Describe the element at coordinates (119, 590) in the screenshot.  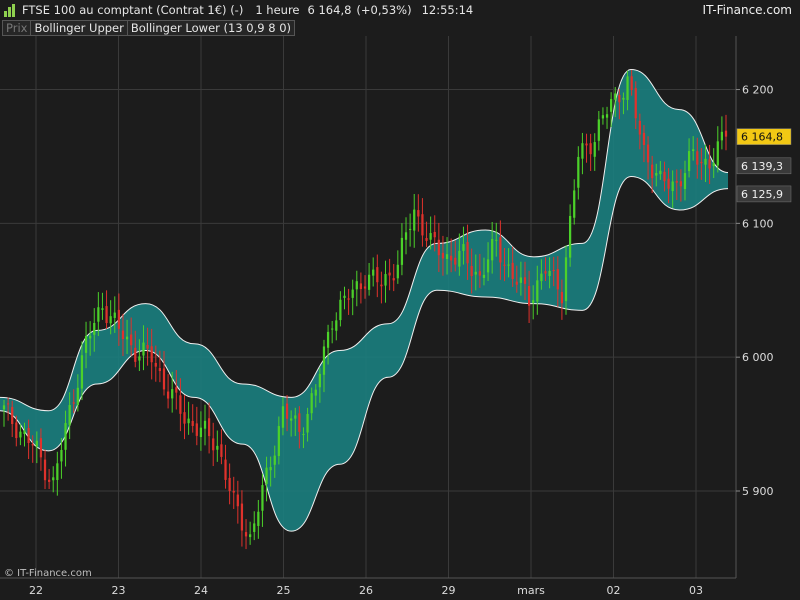
I see `x-tick-label: 23` at that location.